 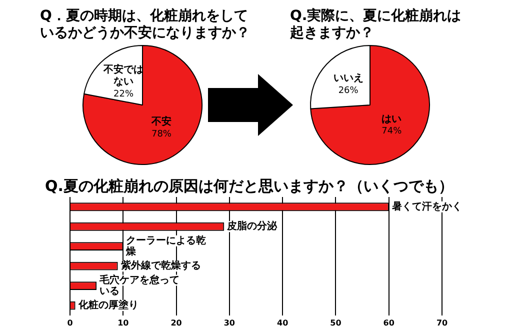 What do you see at coordinates (336, 323) in the screenshot?
I see `x-tick-label: 50` at bounding box center [336, 323].